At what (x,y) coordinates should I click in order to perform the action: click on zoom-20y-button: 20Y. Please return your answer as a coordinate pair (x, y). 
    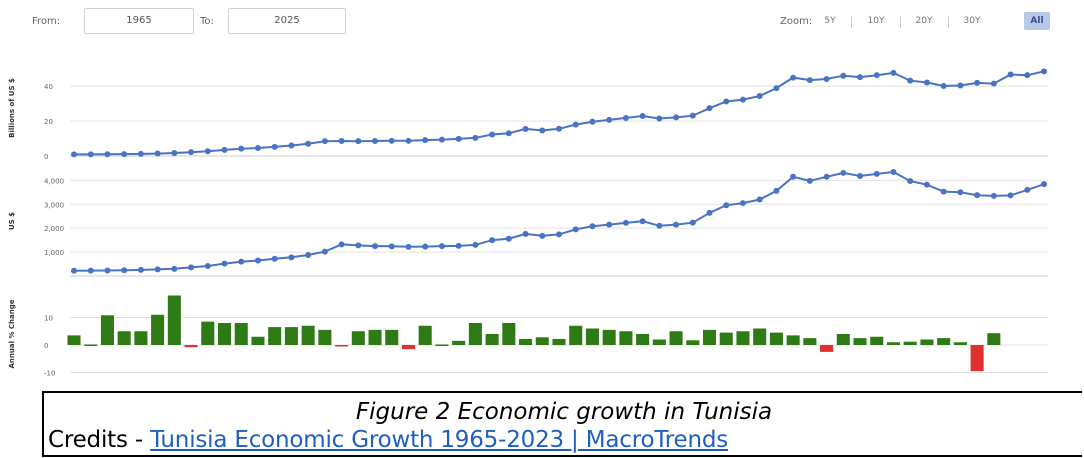
    Looking at the image, I should click on (924, 21).